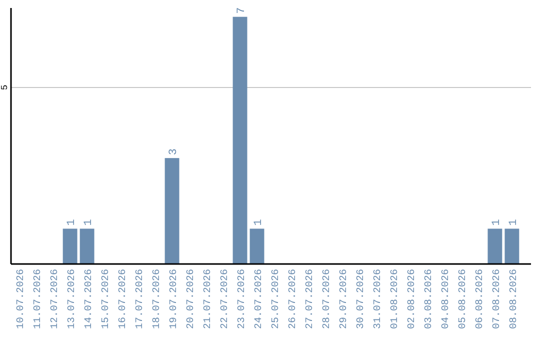 Image resolution: width=540 pixels, height=340 pixels. Describe the element at coordinates (446, 299) in the screenshot. I see `x-tick-label: 04.08.2026` at that location.